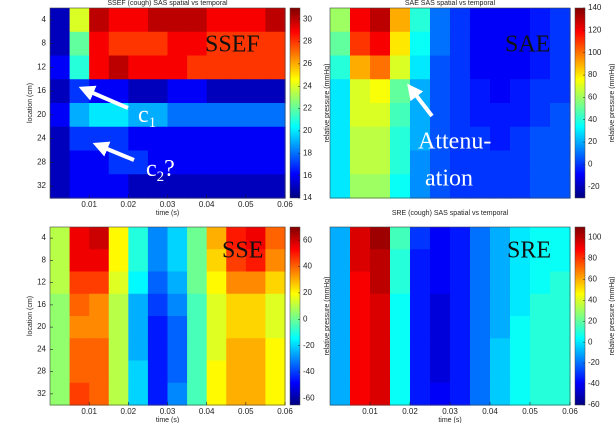 The height and width of the screenshot is (423, 615). What do you see at coordinates (307, 108) in the screenshot?
I see `colorbar-tick-label: 22` at bounding box center [307, 108].